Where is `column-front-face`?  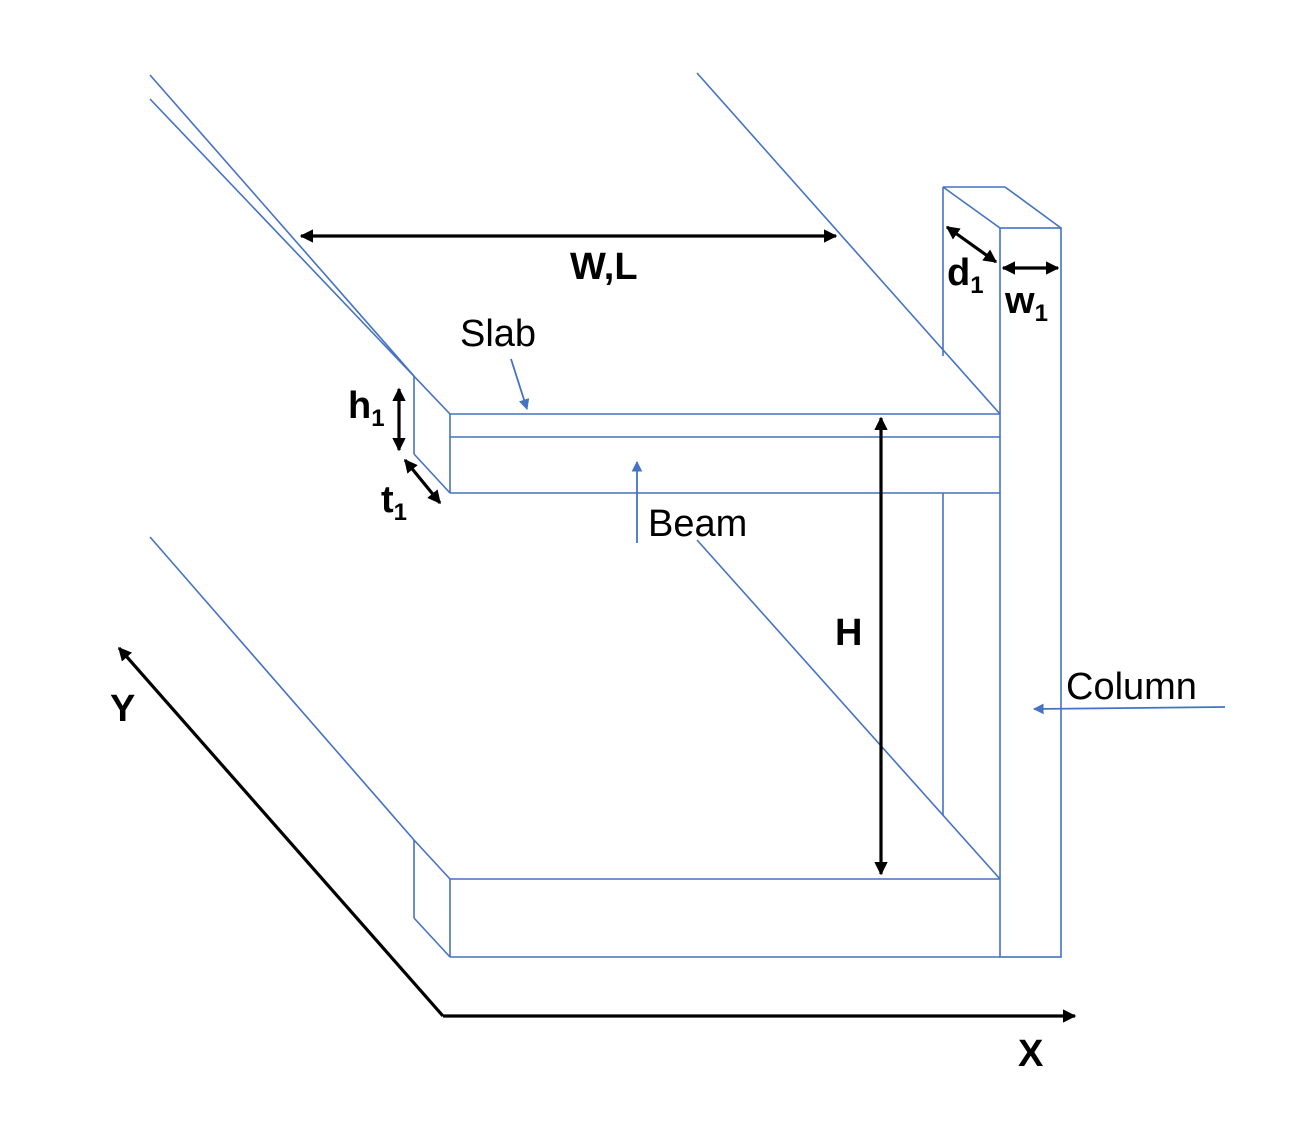 column-front-face is located at coordinates (1030, 592).